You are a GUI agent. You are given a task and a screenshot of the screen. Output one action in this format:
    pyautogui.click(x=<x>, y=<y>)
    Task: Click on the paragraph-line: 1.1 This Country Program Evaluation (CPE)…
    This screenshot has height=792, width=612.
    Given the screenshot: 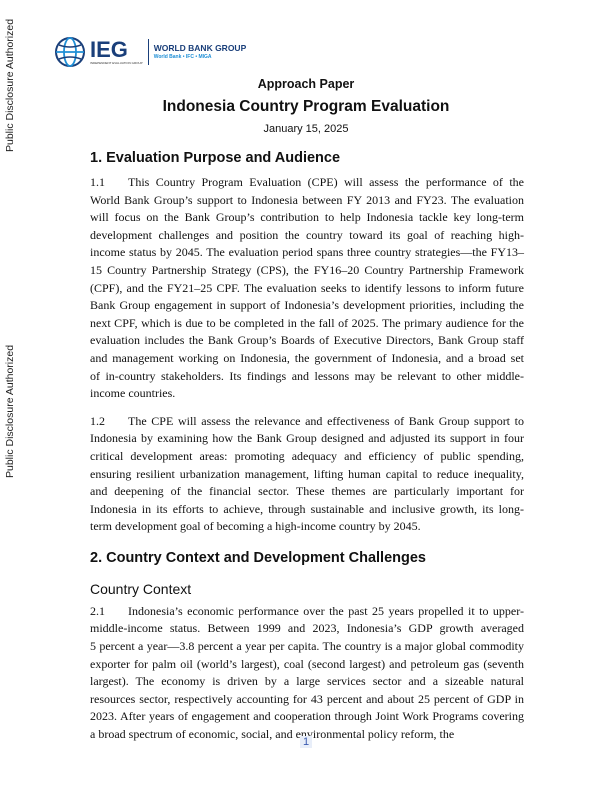 What is the action you would take?
    pyautogui.click(x=307, y=183)
    